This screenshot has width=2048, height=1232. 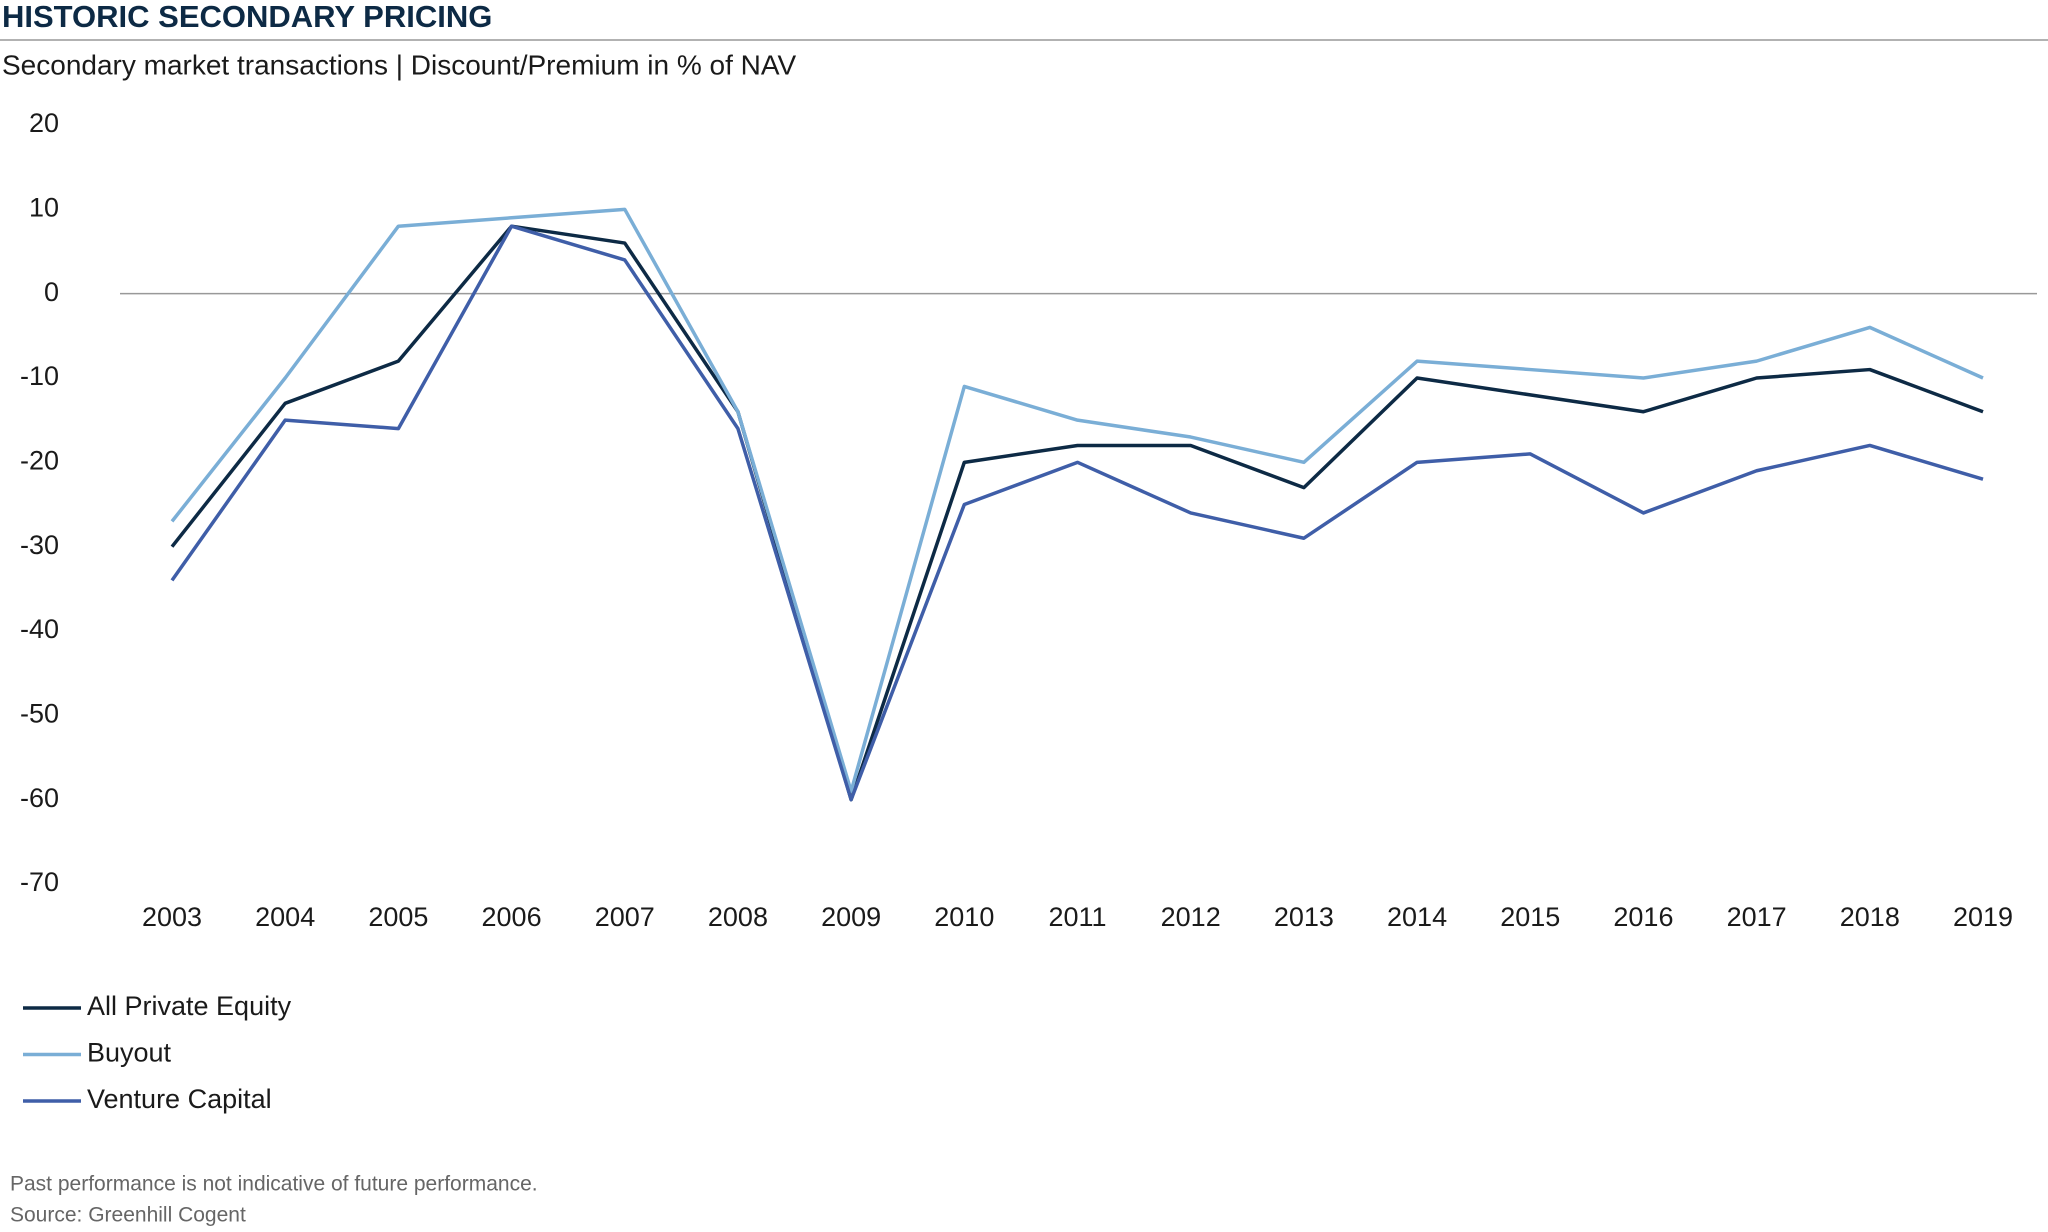 I want to click on x-tick-label: 2013, so click(x=1304, y=917).